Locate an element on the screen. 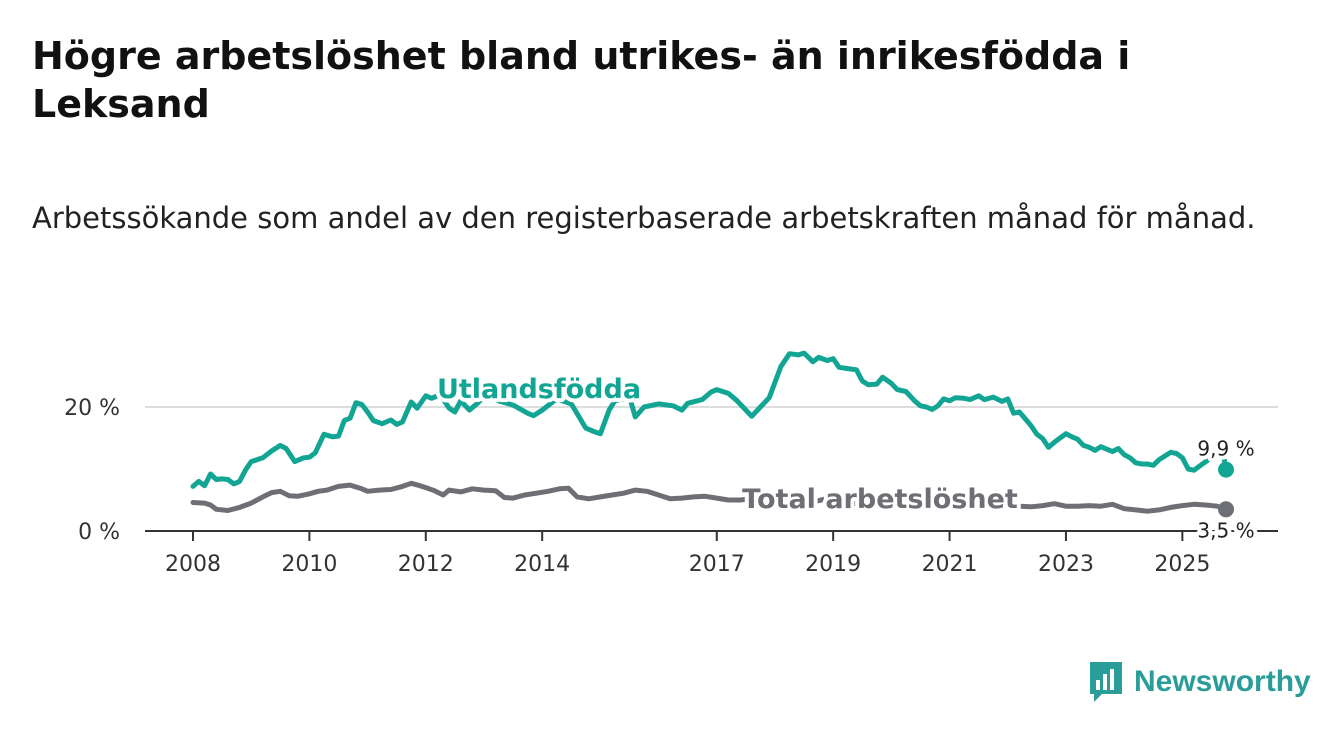 The height and width of the screenshot is (734, 1340). series-endpoint-total is located at coordinates (1226, 509).